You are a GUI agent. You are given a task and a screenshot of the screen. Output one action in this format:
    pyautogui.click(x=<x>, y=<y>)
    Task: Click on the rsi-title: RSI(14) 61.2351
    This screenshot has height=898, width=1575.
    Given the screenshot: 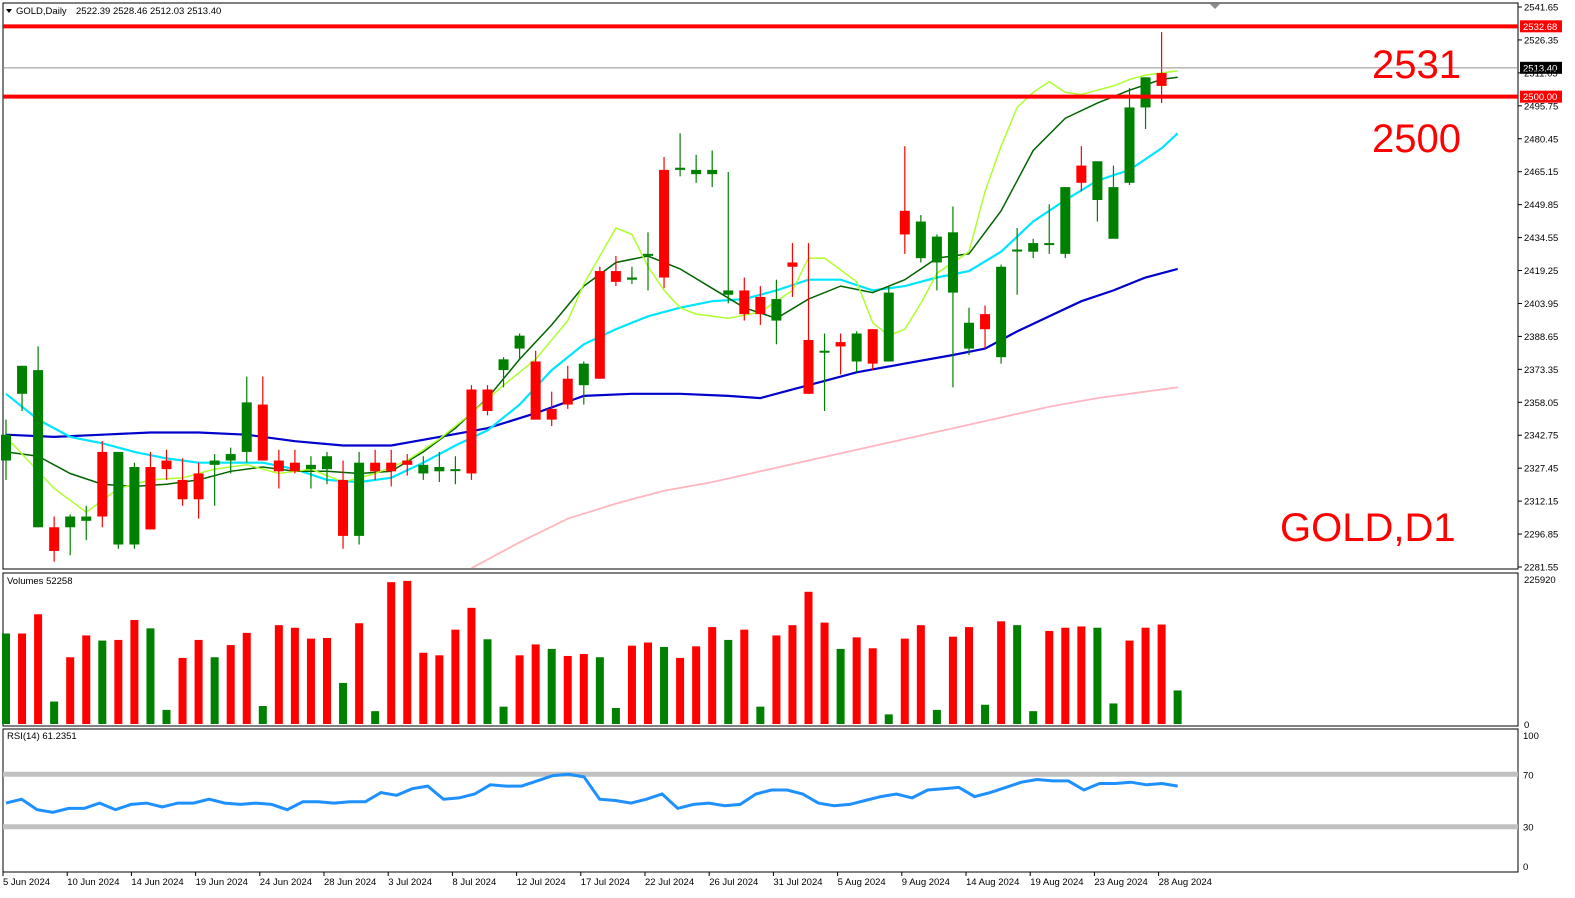 What is the action you would take?
    pyautogui.click(x=42, y=736)
    